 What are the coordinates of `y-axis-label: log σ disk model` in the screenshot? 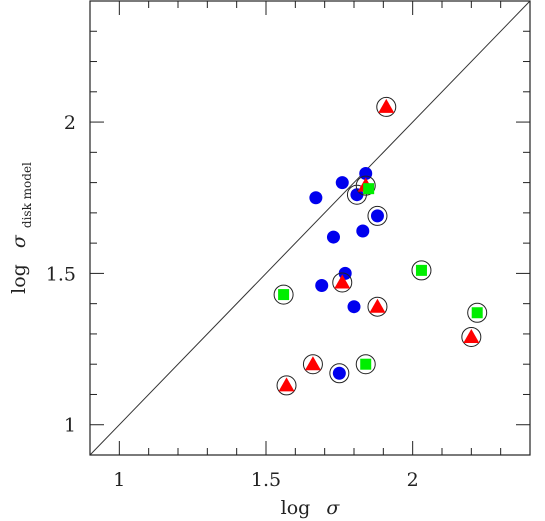 It's located at (21, 228).